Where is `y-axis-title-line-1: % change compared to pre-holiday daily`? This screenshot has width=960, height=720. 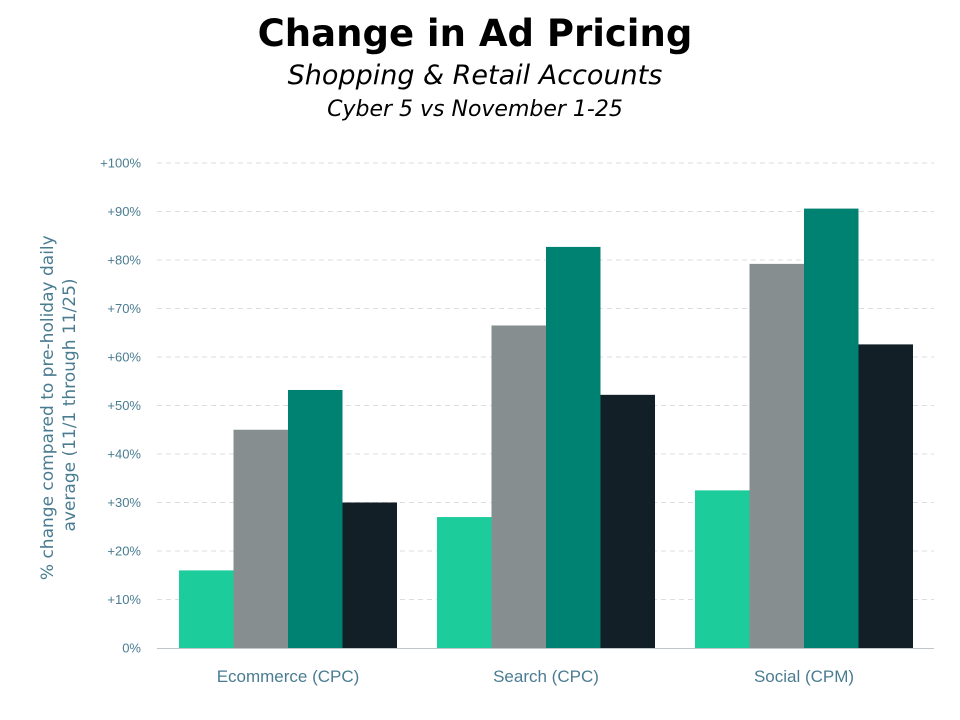
y-axis-title-line-1: % change compared to pre-holiday daily is located at coordinates (48, 407).